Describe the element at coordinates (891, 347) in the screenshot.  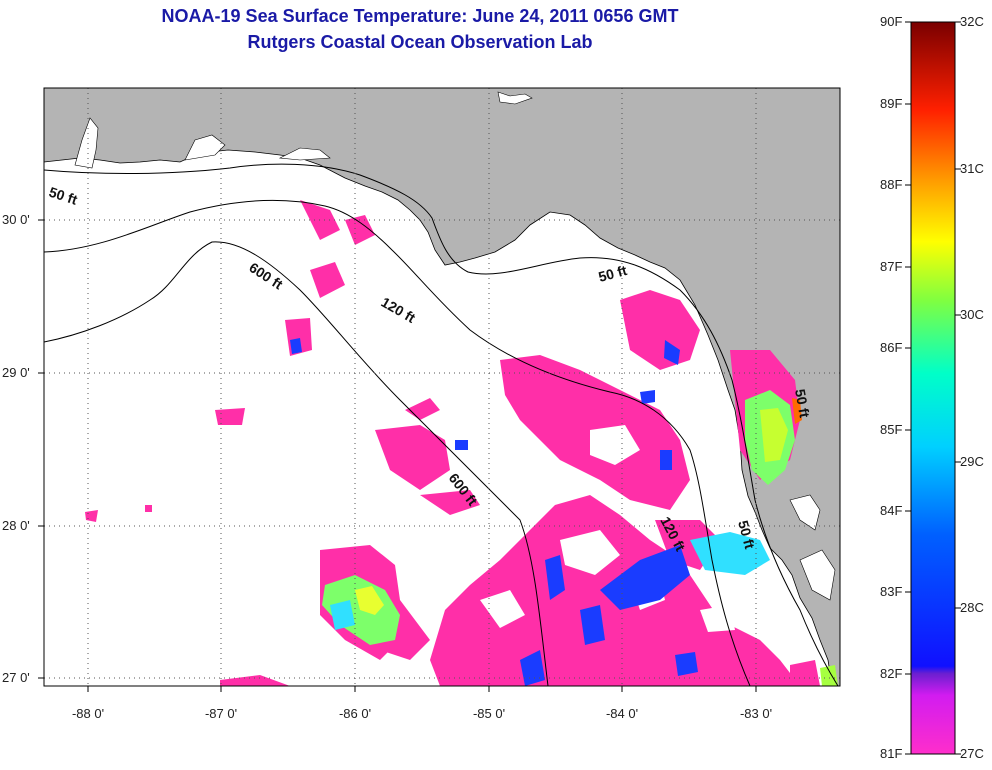
I see `colorbar-label-f: 86F` at that location.